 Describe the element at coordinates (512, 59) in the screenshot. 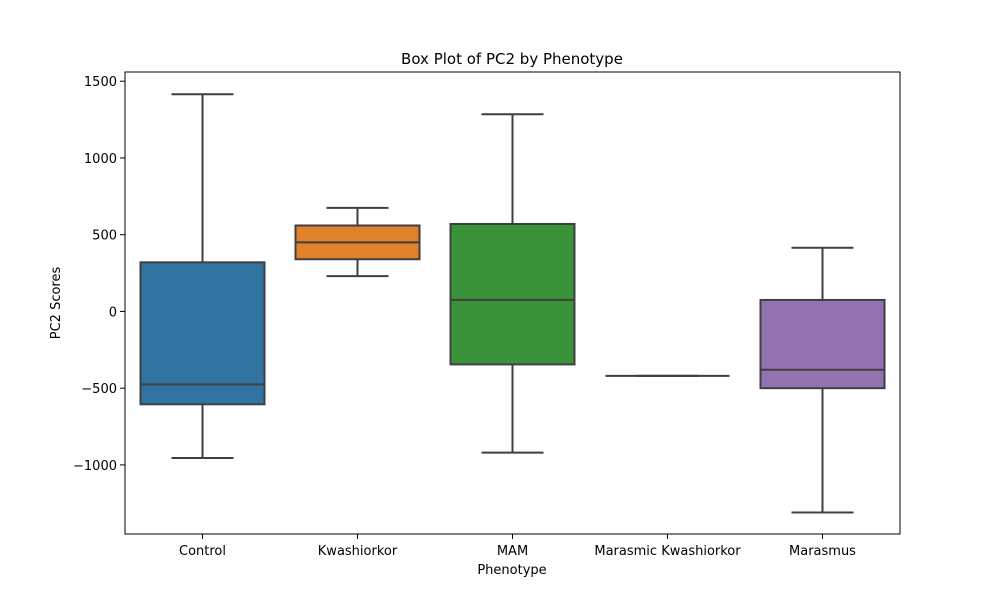

I see `chart-title: Box Plot of PC2 by Phenotype` at that location.